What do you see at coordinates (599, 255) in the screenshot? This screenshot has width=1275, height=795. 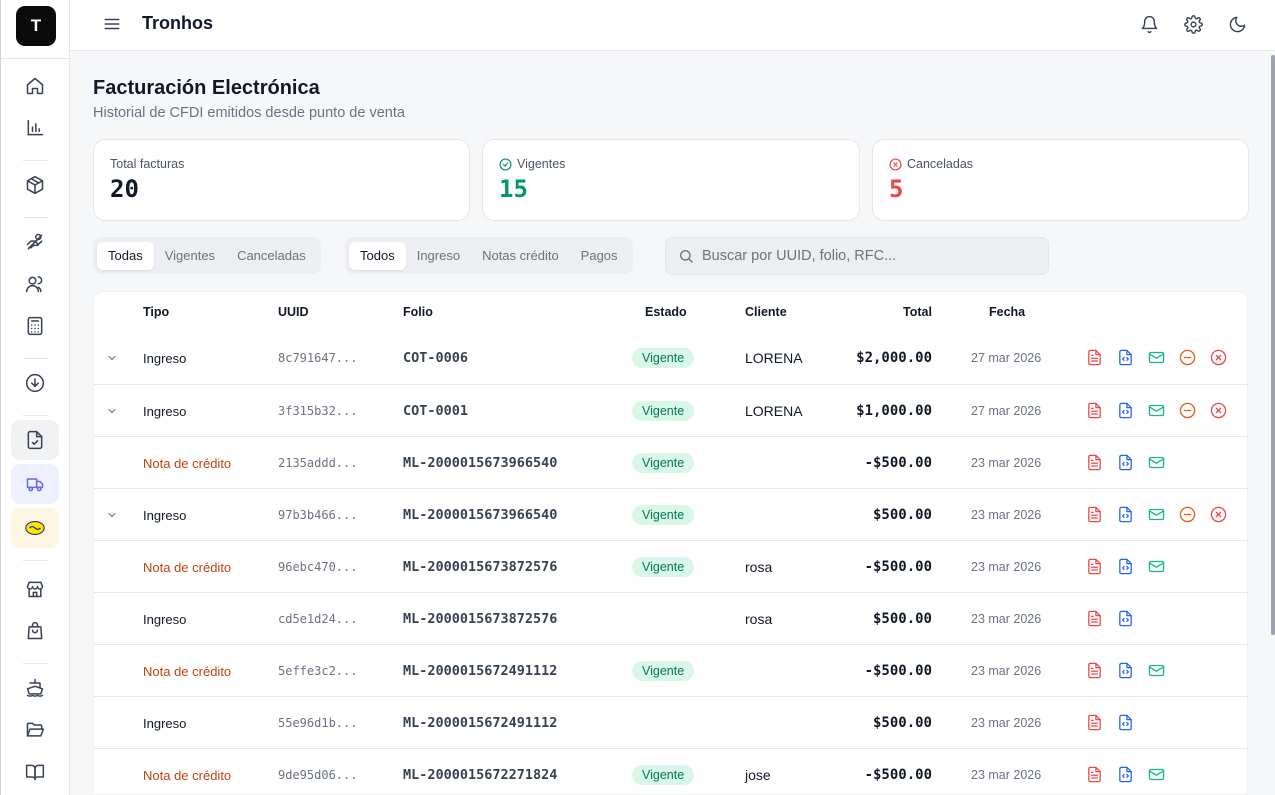 I see `filter-pagos: Pagos` at bounding box center [599, 255].